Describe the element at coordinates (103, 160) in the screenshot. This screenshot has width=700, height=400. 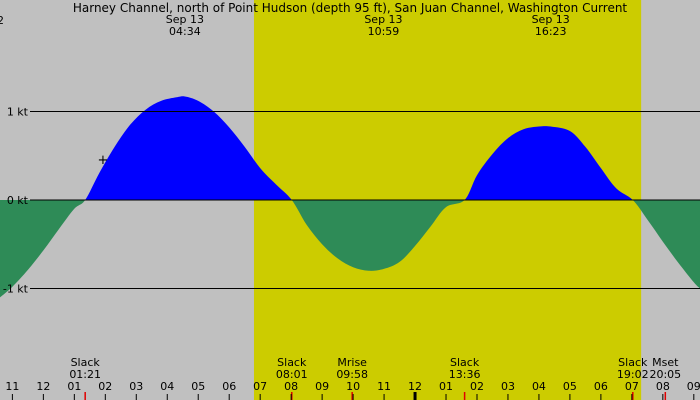
I see `plus-marker: +` at that location.